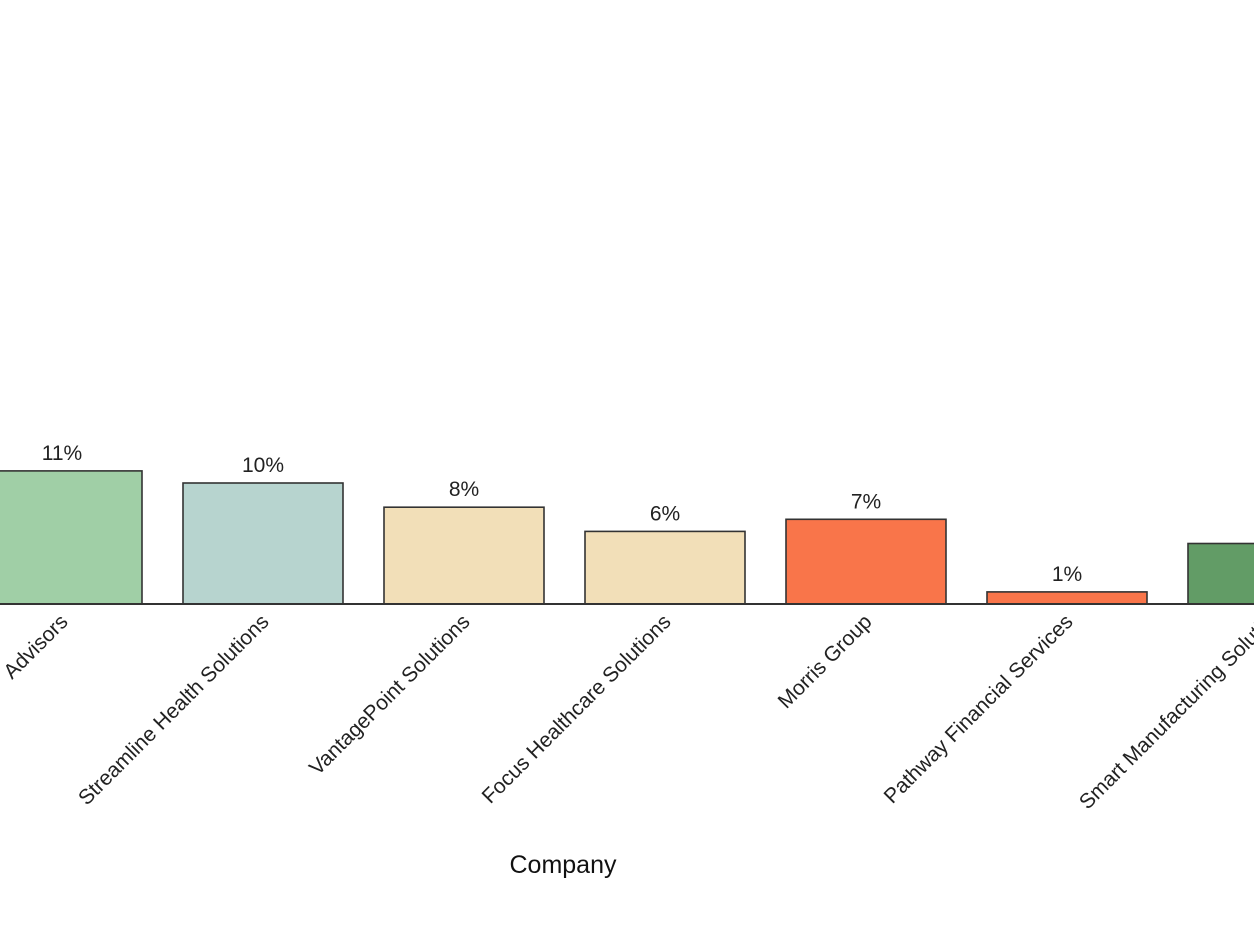  What do you see at coordinates (464, 489) in the screenshot?
I see `bar-value-label-3: 8%` at bounding box center [464, 489].